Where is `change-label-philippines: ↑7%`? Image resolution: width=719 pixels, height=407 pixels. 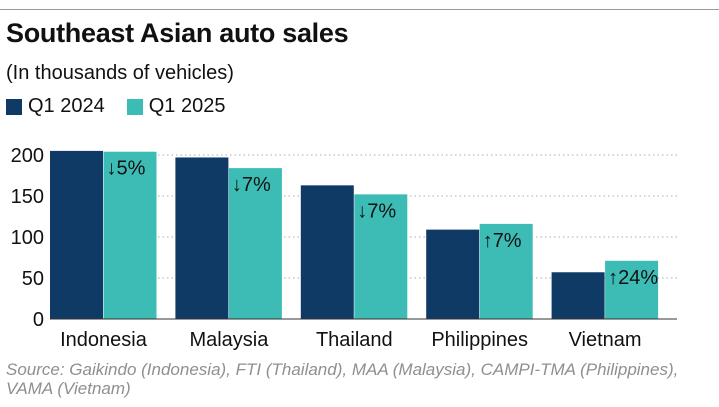
change-label-philippines: ↑7% is located at coordinates (502, 241).